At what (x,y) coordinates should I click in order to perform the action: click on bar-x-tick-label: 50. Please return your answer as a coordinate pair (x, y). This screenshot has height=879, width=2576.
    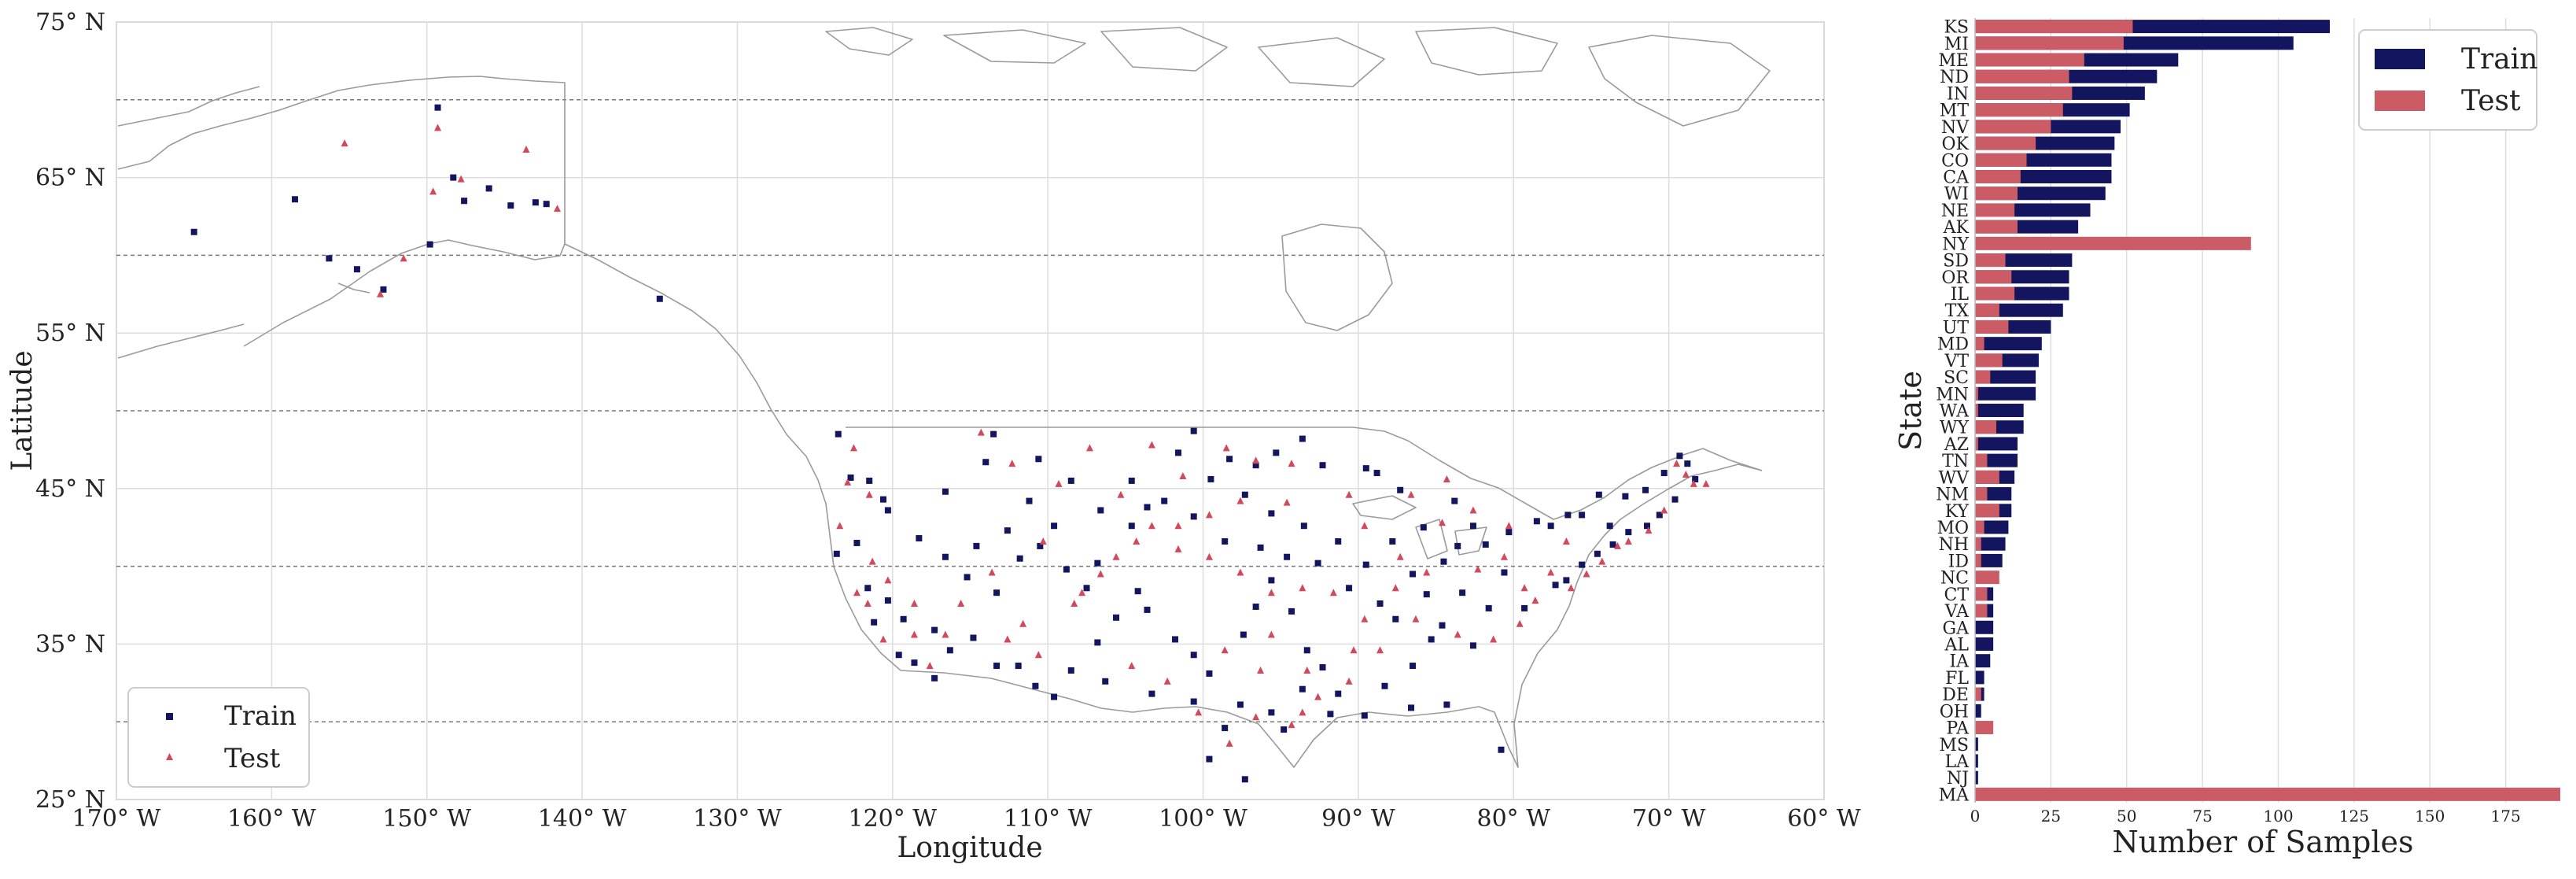
    Looking at the image, I should click on (2126, 816).